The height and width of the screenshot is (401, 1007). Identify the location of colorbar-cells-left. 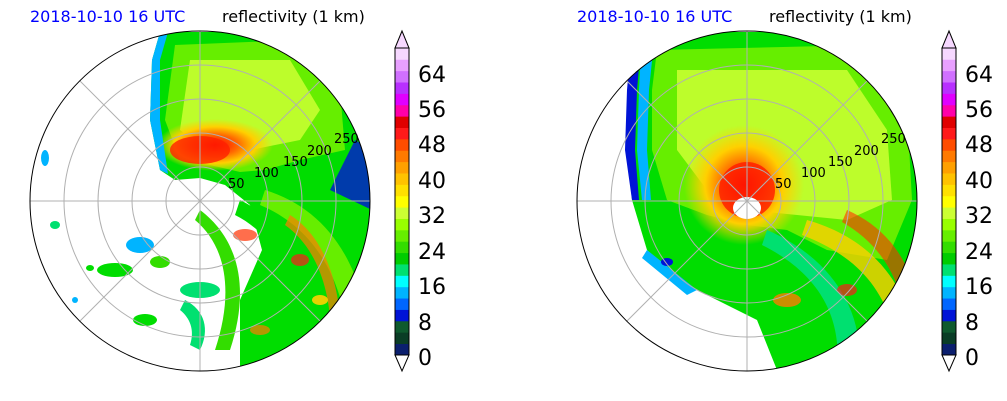
(402, 202).